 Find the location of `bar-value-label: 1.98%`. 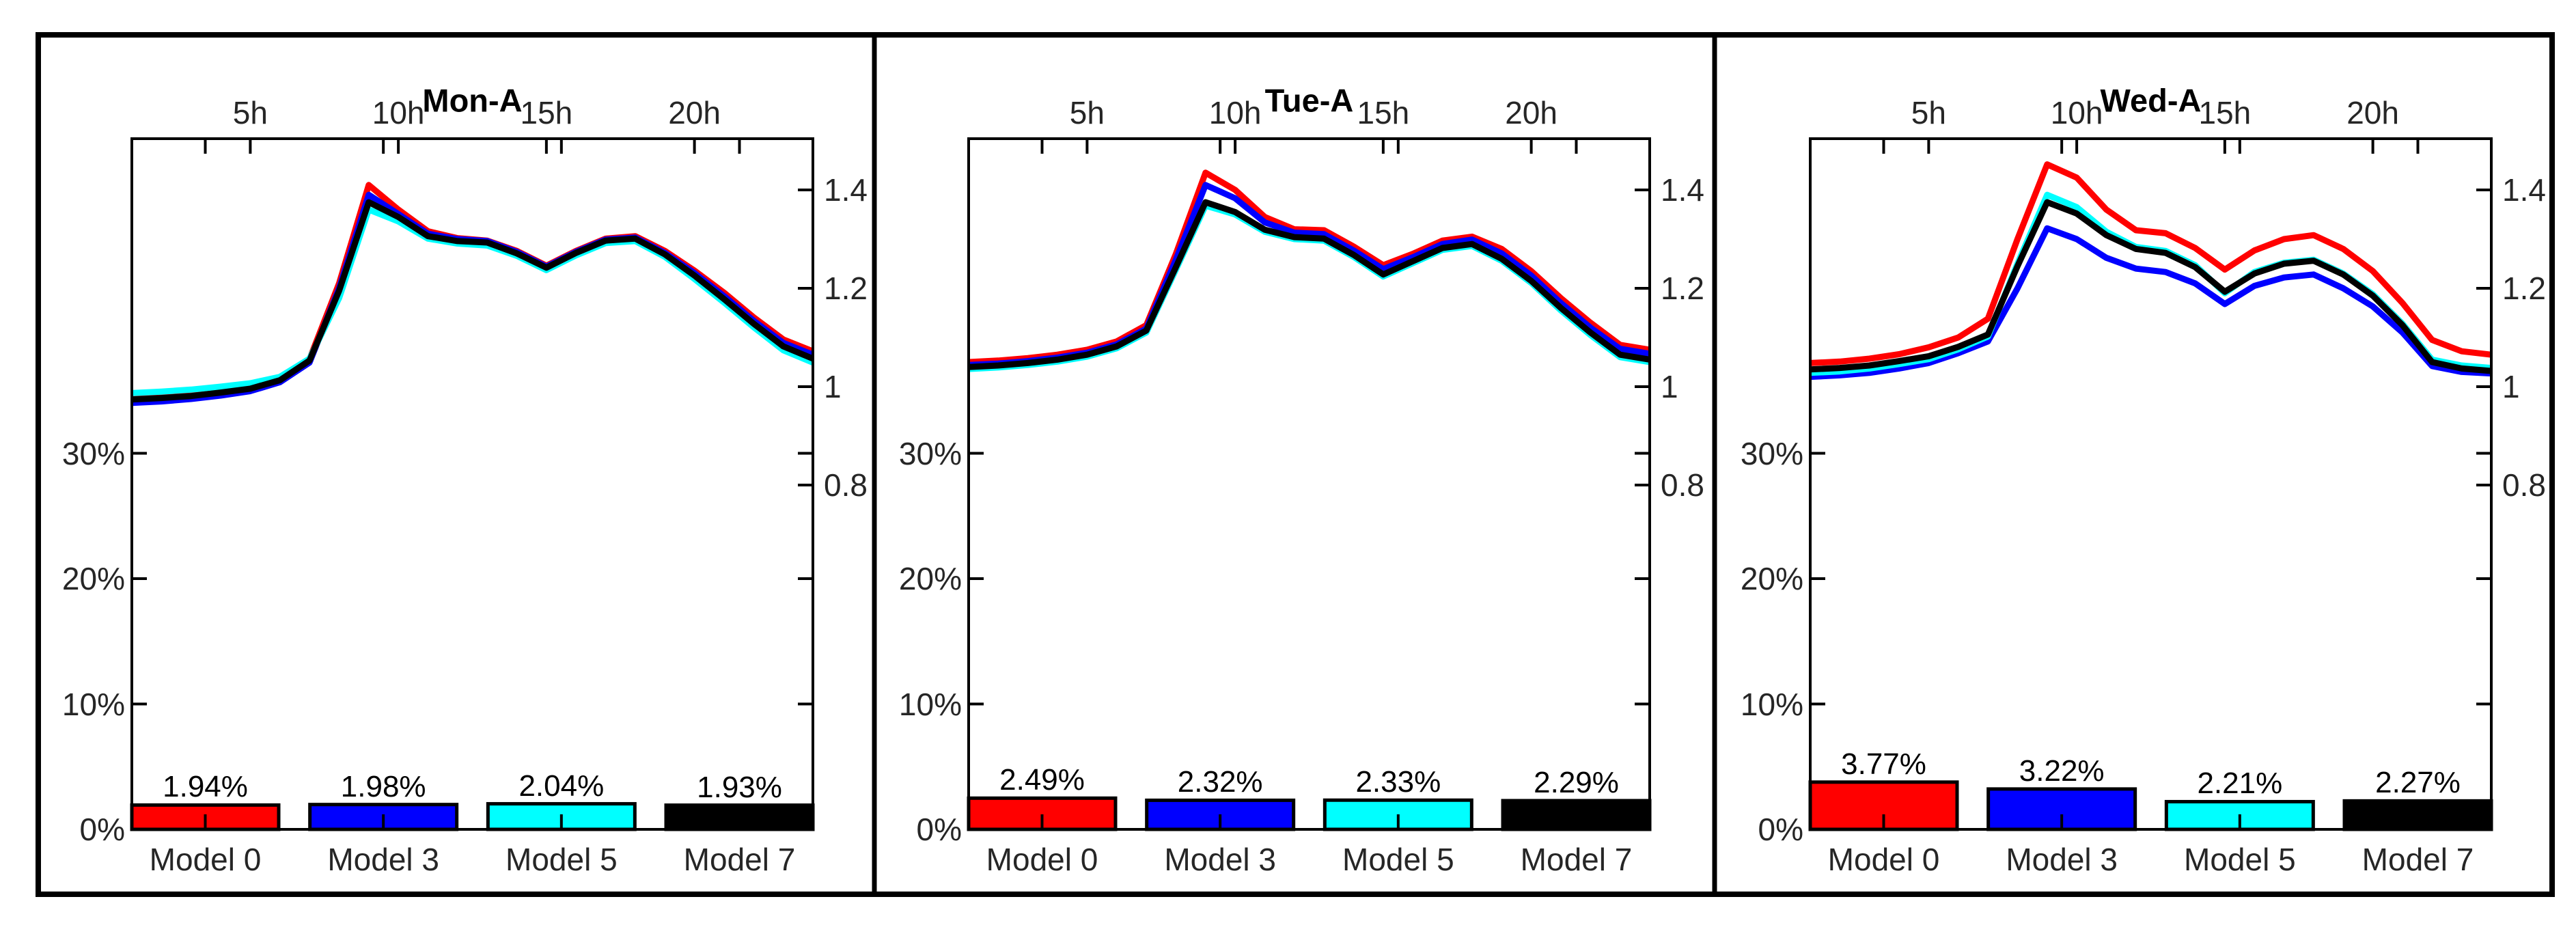

bar-value-label: 1.98% is located at coordinates (383, 786).